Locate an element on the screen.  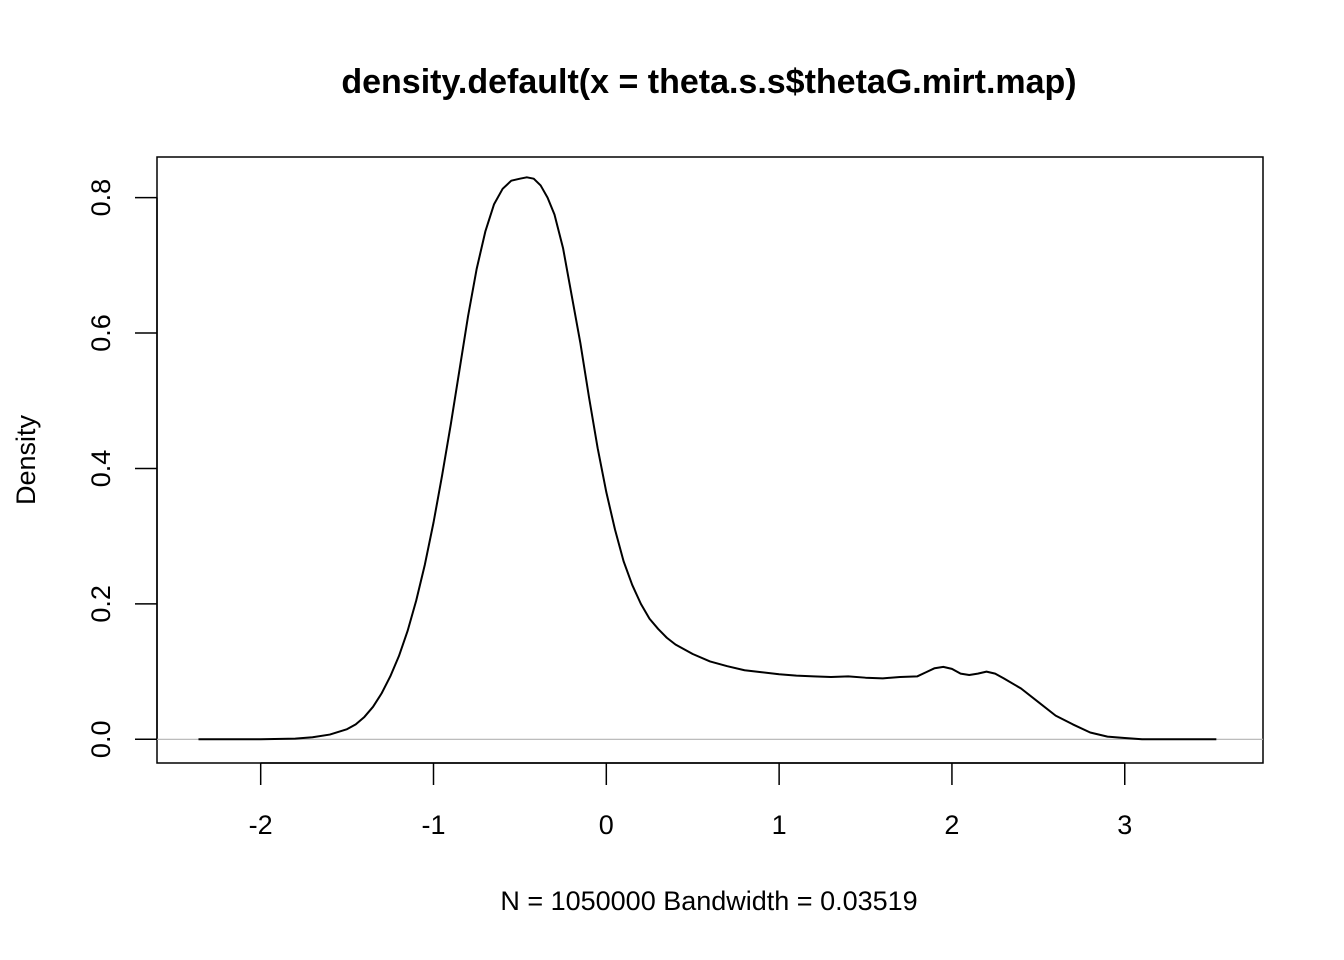
x-axis-label: N = 1050000 Bandwidth = 0.03519 is located at coordinates (708, 901).